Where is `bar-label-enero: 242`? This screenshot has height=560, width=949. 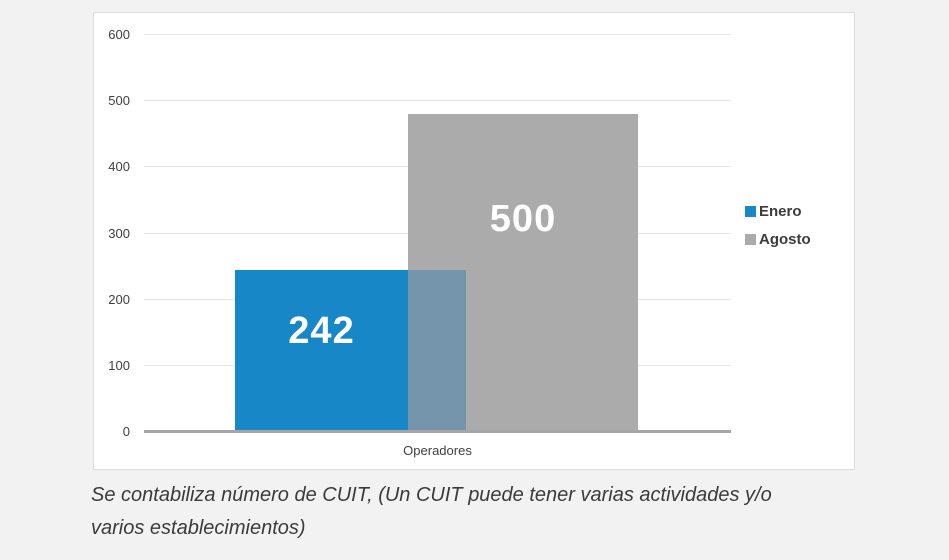
bar-label-enero: 242 is located at coordinates (321, 331).